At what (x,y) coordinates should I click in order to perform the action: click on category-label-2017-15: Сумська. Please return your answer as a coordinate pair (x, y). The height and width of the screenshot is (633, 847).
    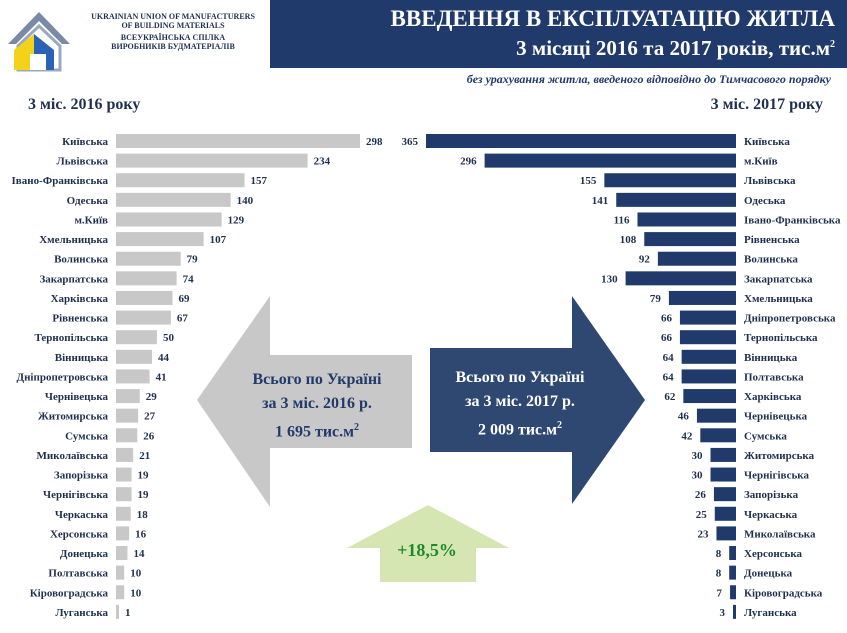
    Looking at the image, I should click on (765, 436).